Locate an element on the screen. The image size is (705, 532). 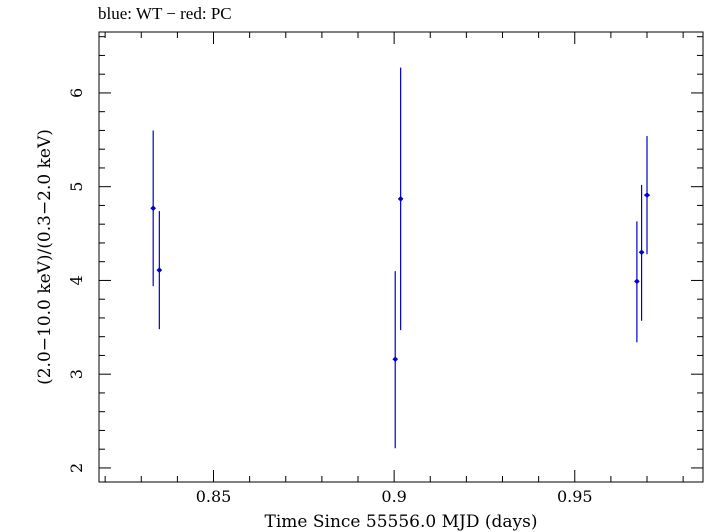
x-axis-label: Time Since 55556.0 MJD (days) is located at coordinates (401, 522).